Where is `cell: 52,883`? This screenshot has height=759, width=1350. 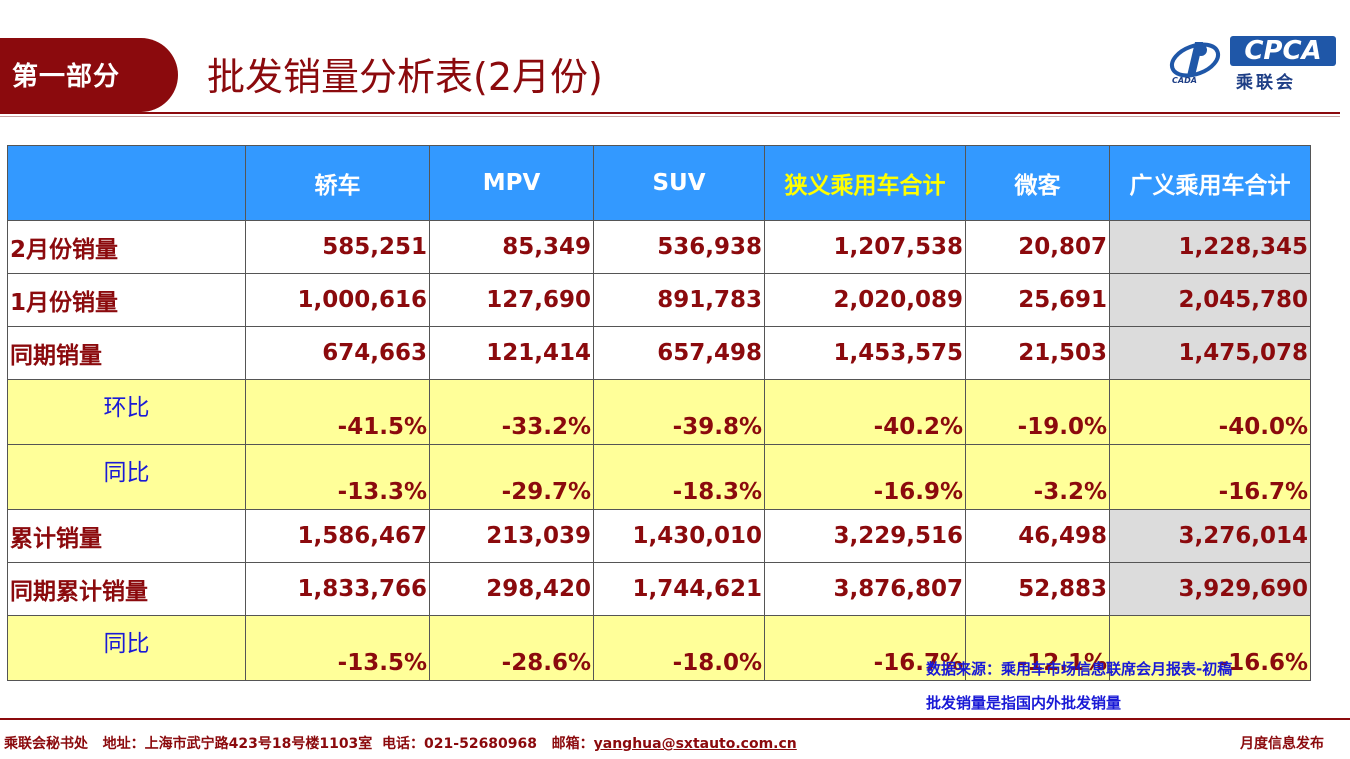 cell: 52,883 is located at coordinates (1037, 589).